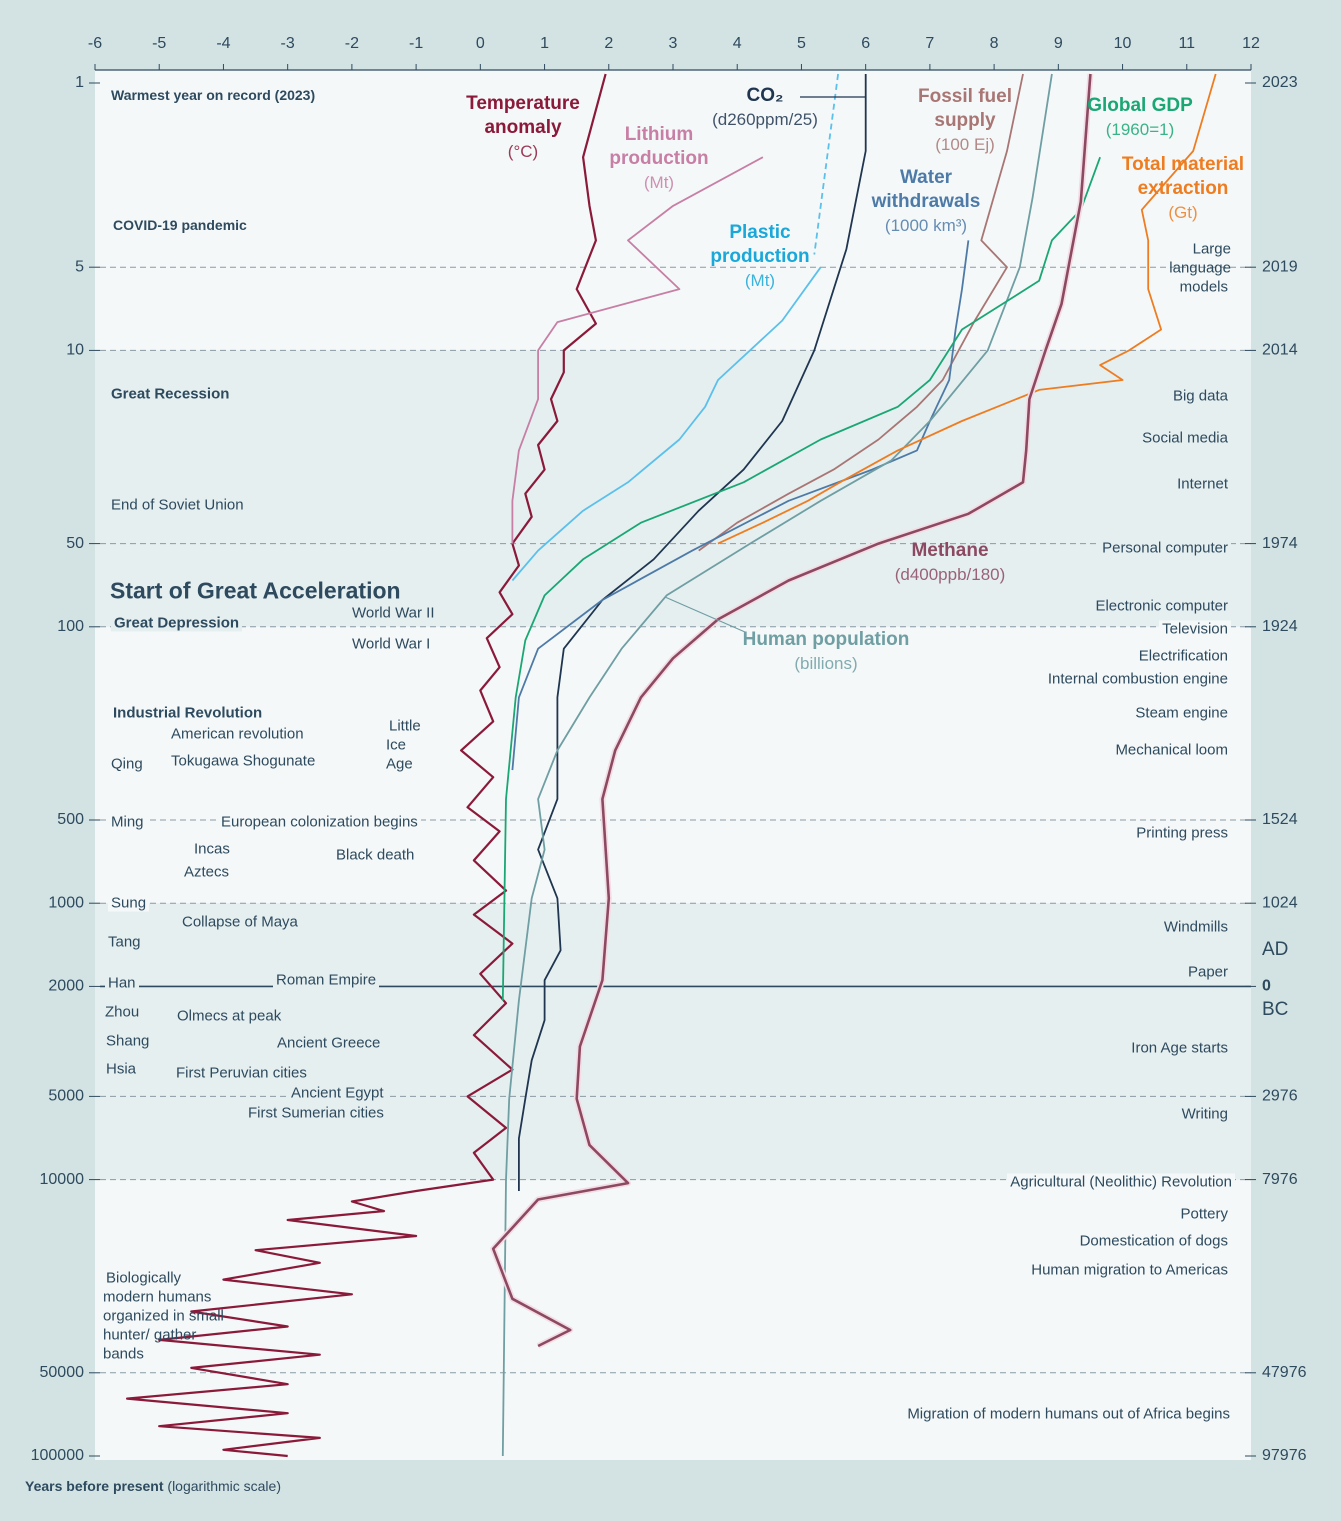 The height and width of the screenshot is (1521, 1341). I want to click on y-tick-label: 2000, so click(66, 986).